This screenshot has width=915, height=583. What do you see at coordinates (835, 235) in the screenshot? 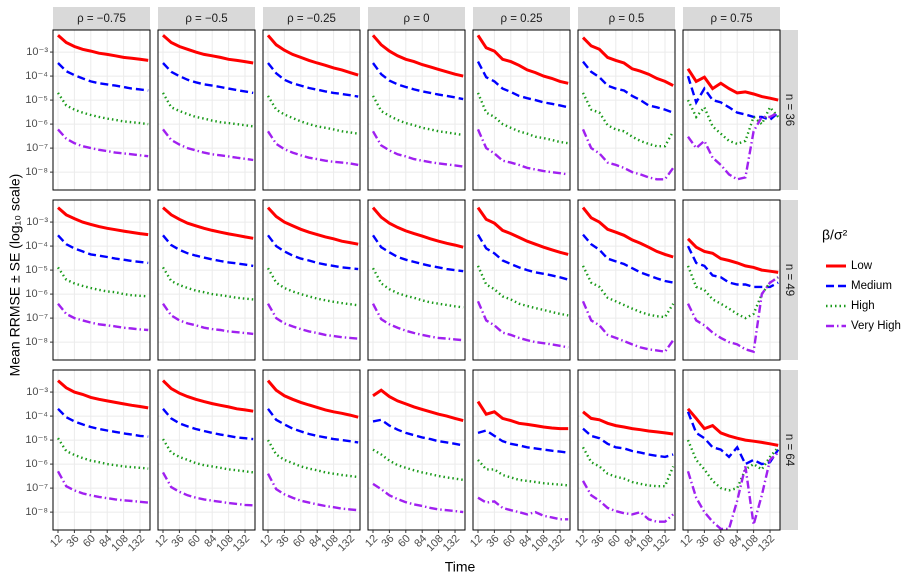
I see `legend-title: β/σ²` at bounding box center [835, 235].